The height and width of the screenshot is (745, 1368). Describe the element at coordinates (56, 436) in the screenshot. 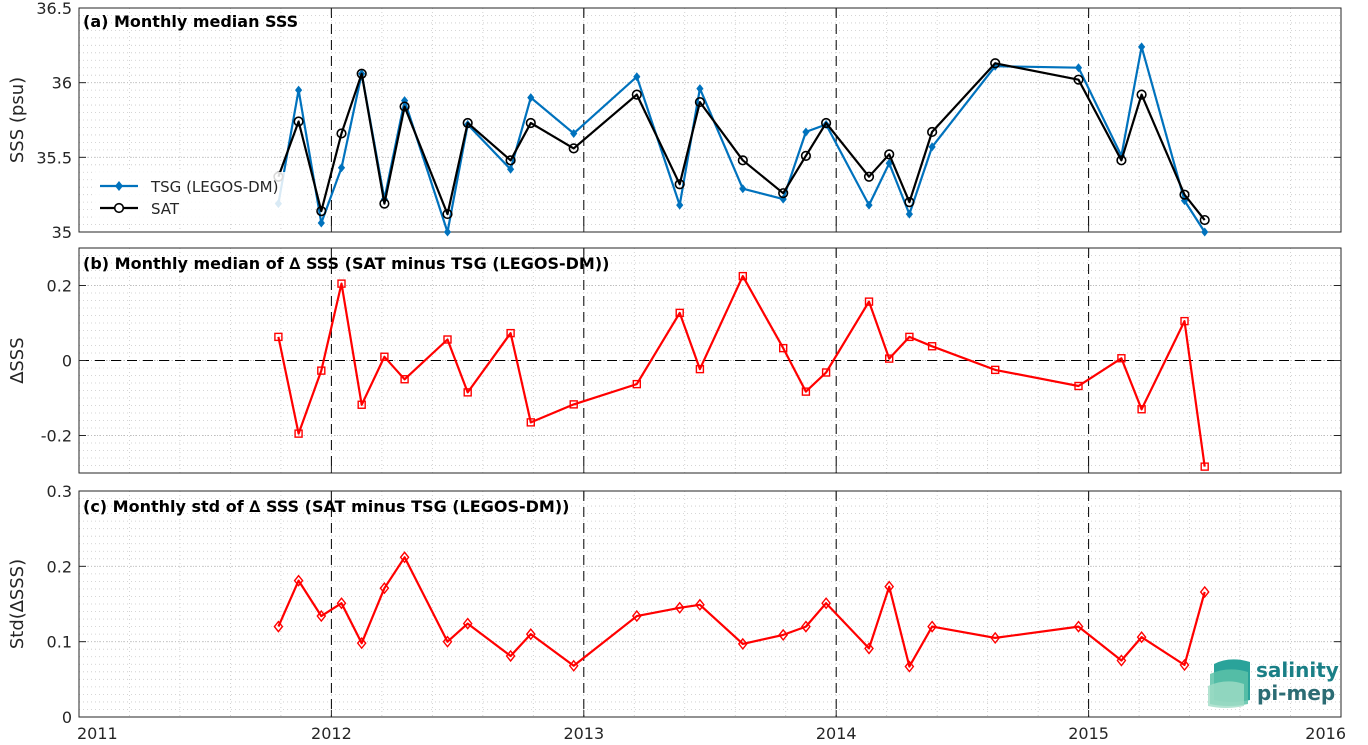

I see `y-tick-label: -0.2` at that location.